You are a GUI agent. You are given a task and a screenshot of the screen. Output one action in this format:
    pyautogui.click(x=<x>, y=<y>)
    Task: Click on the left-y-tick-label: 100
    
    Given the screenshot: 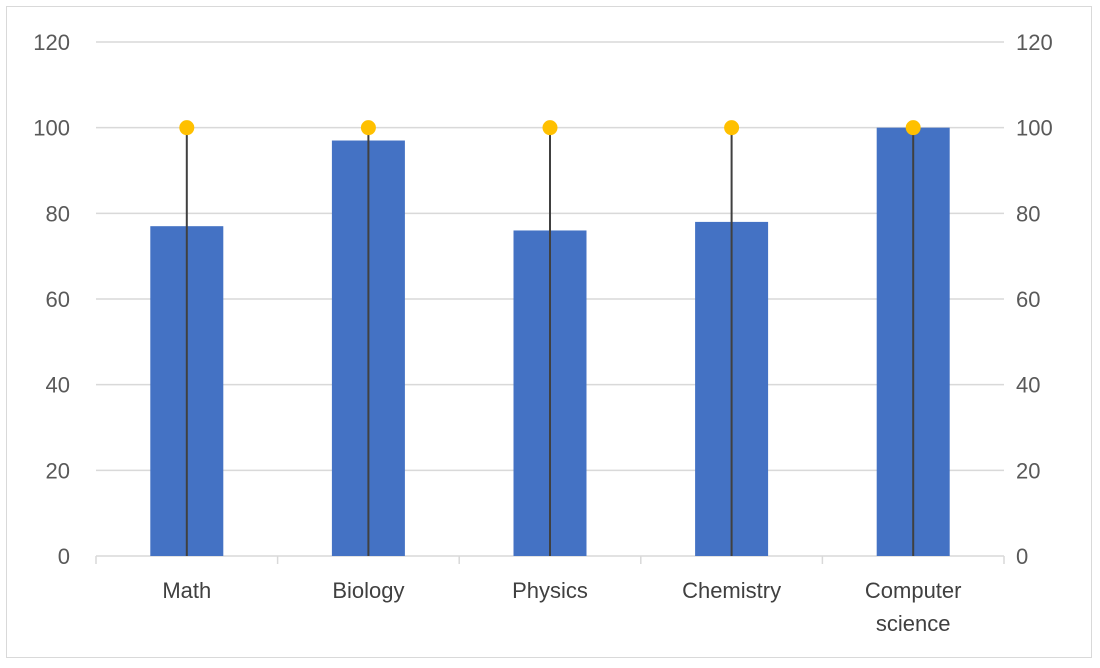 What is the action you would take?
    pyautogui.click(x=51, y=128)
    